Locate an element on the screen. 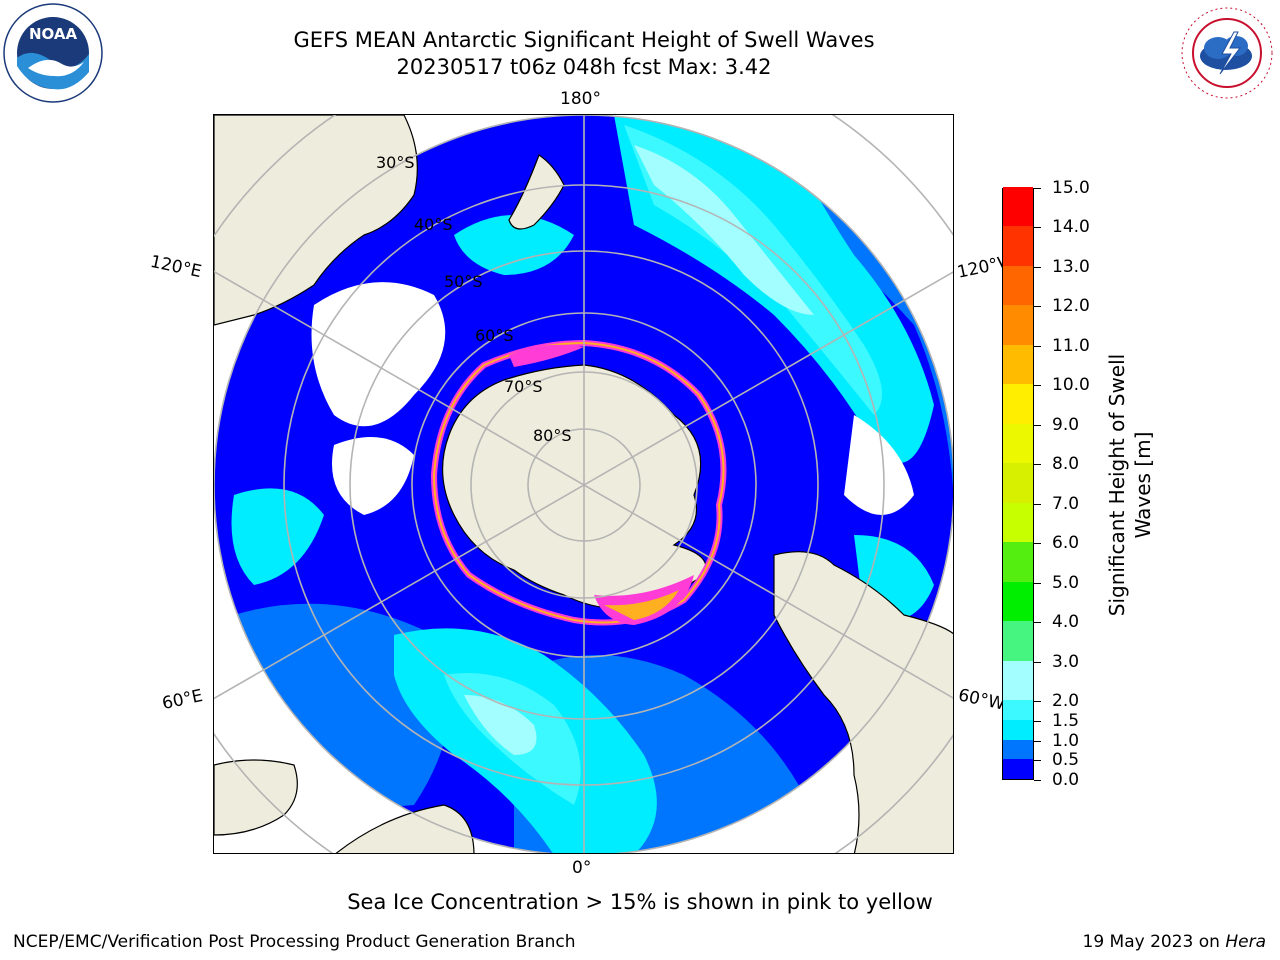 The width and height of the screenshot is (1280, 960). colorbar-tick-label: 2.0 is located at coordinates (1066, 701).